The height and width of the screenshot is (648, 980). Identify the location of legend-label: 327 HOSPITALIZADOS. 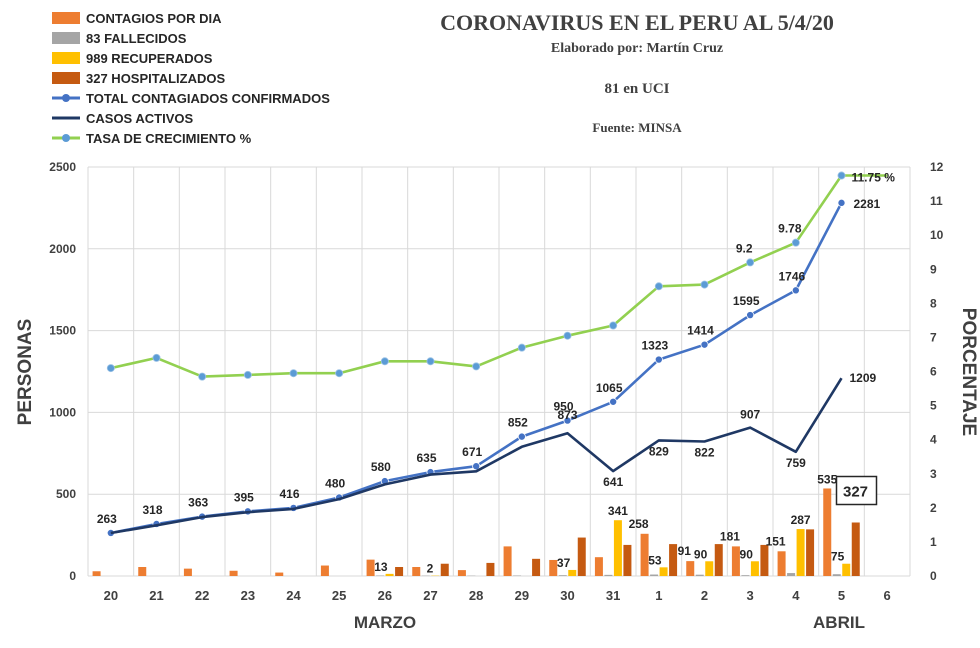
(156, 78).